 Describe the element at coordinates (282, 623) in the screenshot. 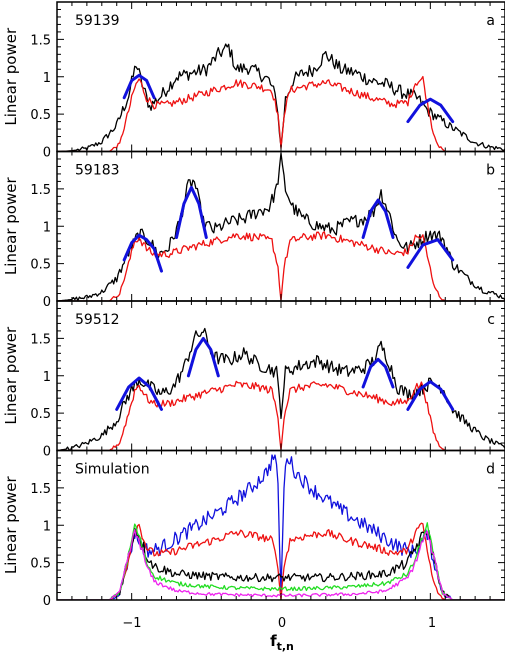

I see `x-tick-label: 0` at that location.